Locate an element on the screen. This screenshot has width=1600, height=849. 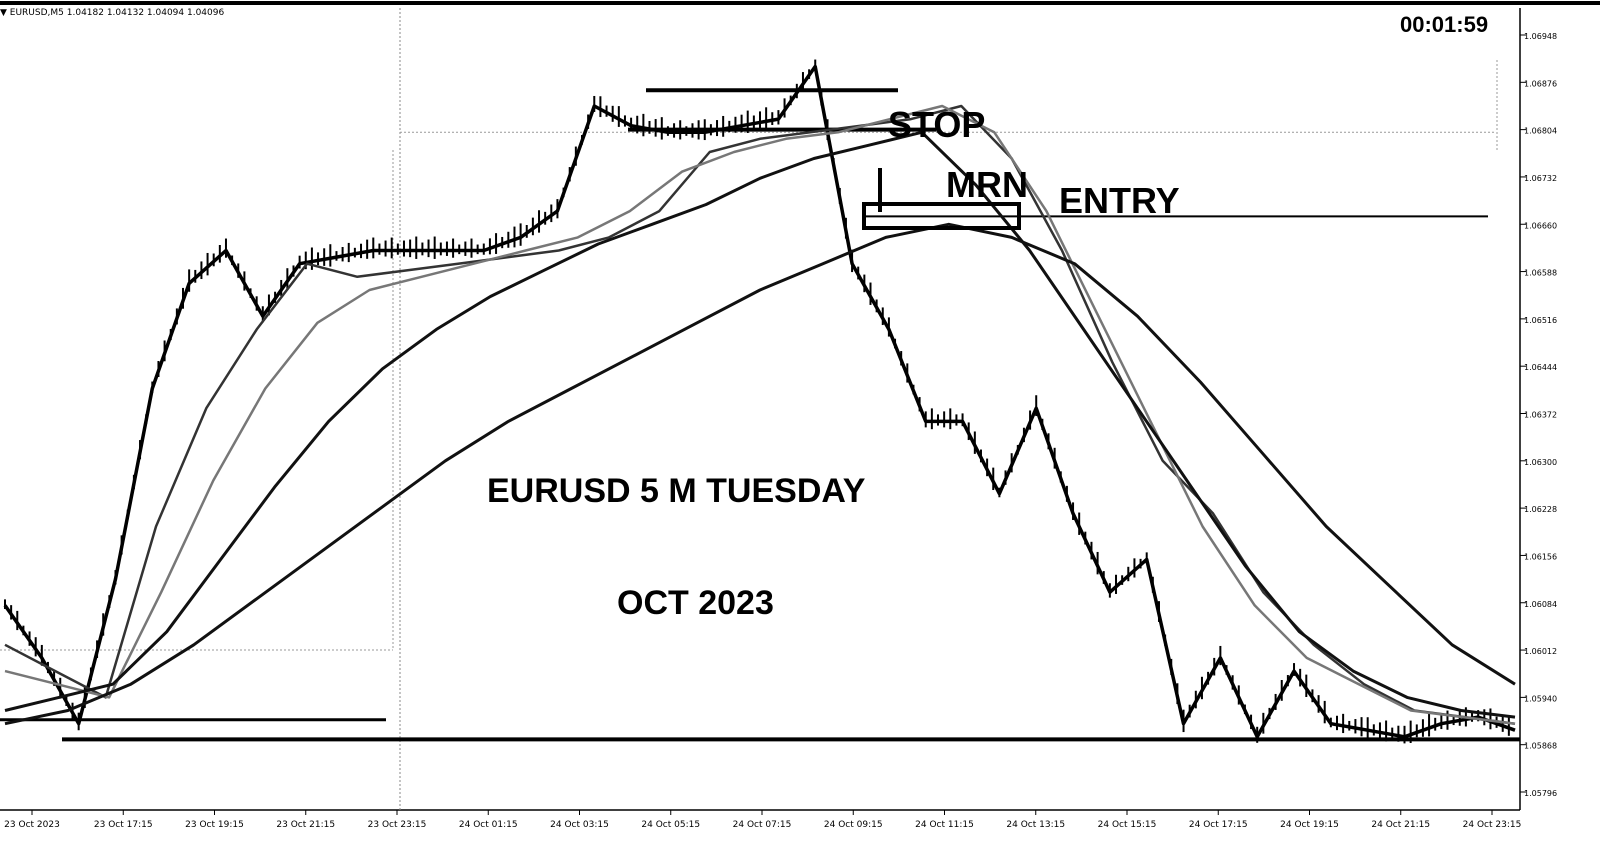
price-tick-label: 1.06012 is located at coordinates (1540, 651).